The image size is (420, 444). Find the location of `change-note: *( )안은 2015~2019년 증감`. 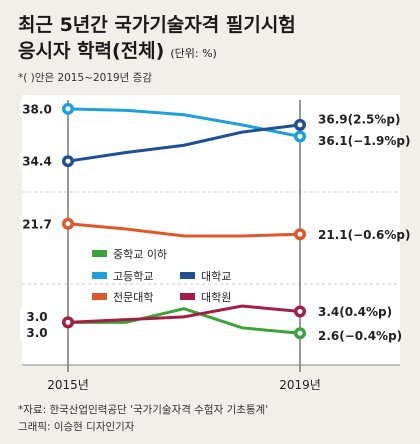

change-note: *( )안은 2015~2019년 증감 is located at coordinates (85, 78).